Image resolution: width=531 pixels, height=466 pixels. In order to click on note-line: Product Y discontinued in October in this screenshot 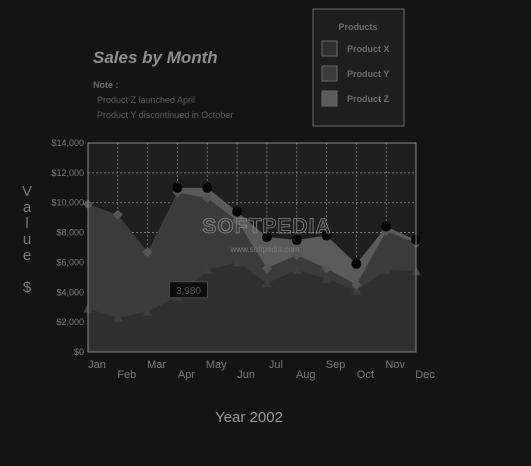, I will do `click(165, 115)`.